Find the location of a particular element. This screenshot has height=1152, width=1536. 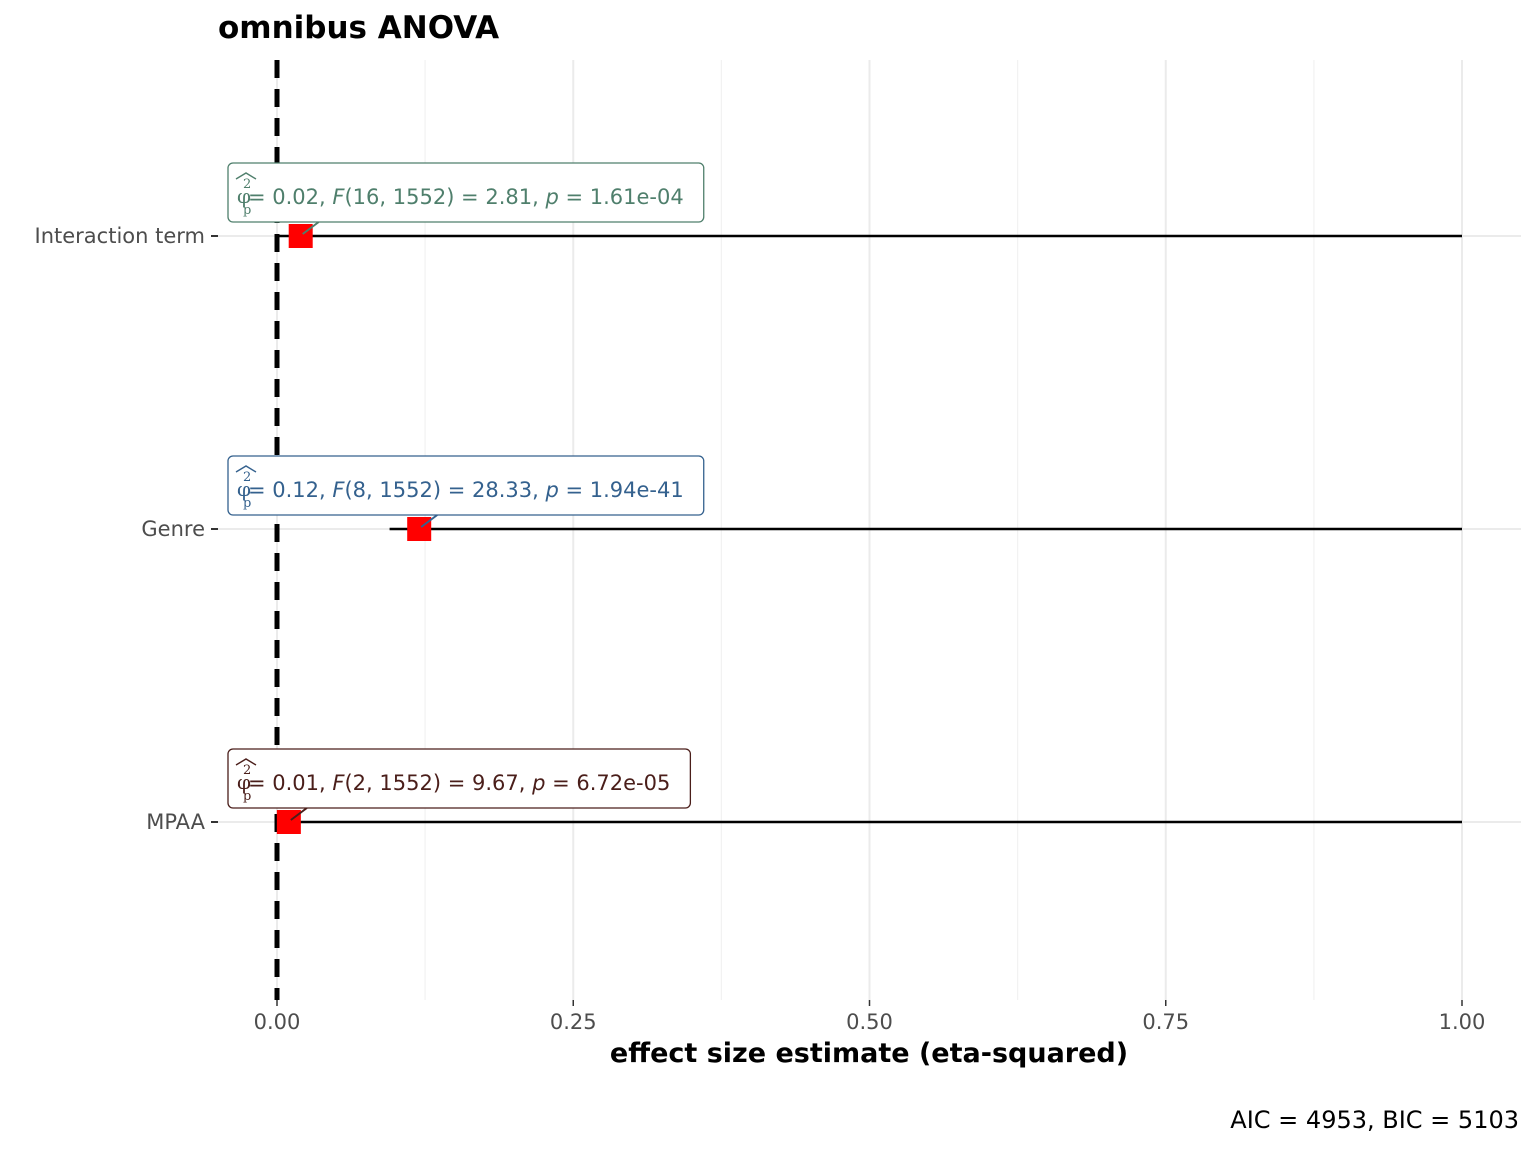

effect-label: = 0.01, F(2, 1552) = 9.67, p = 6.72e-05 is located at coordinates (459, 783).